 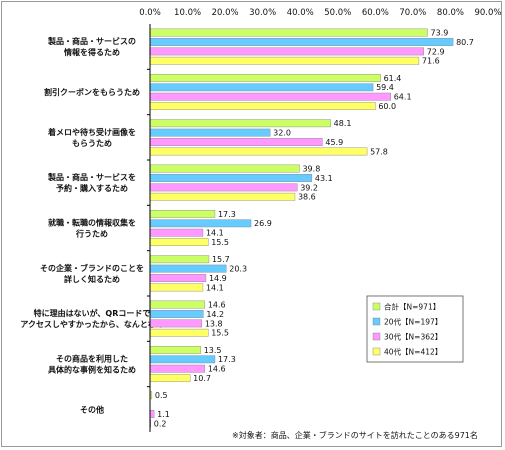 What do you see at coordinates (91, 52) in the screenshot?
I see `category-label: 情報を得るため` at bounding box center [91, 52].